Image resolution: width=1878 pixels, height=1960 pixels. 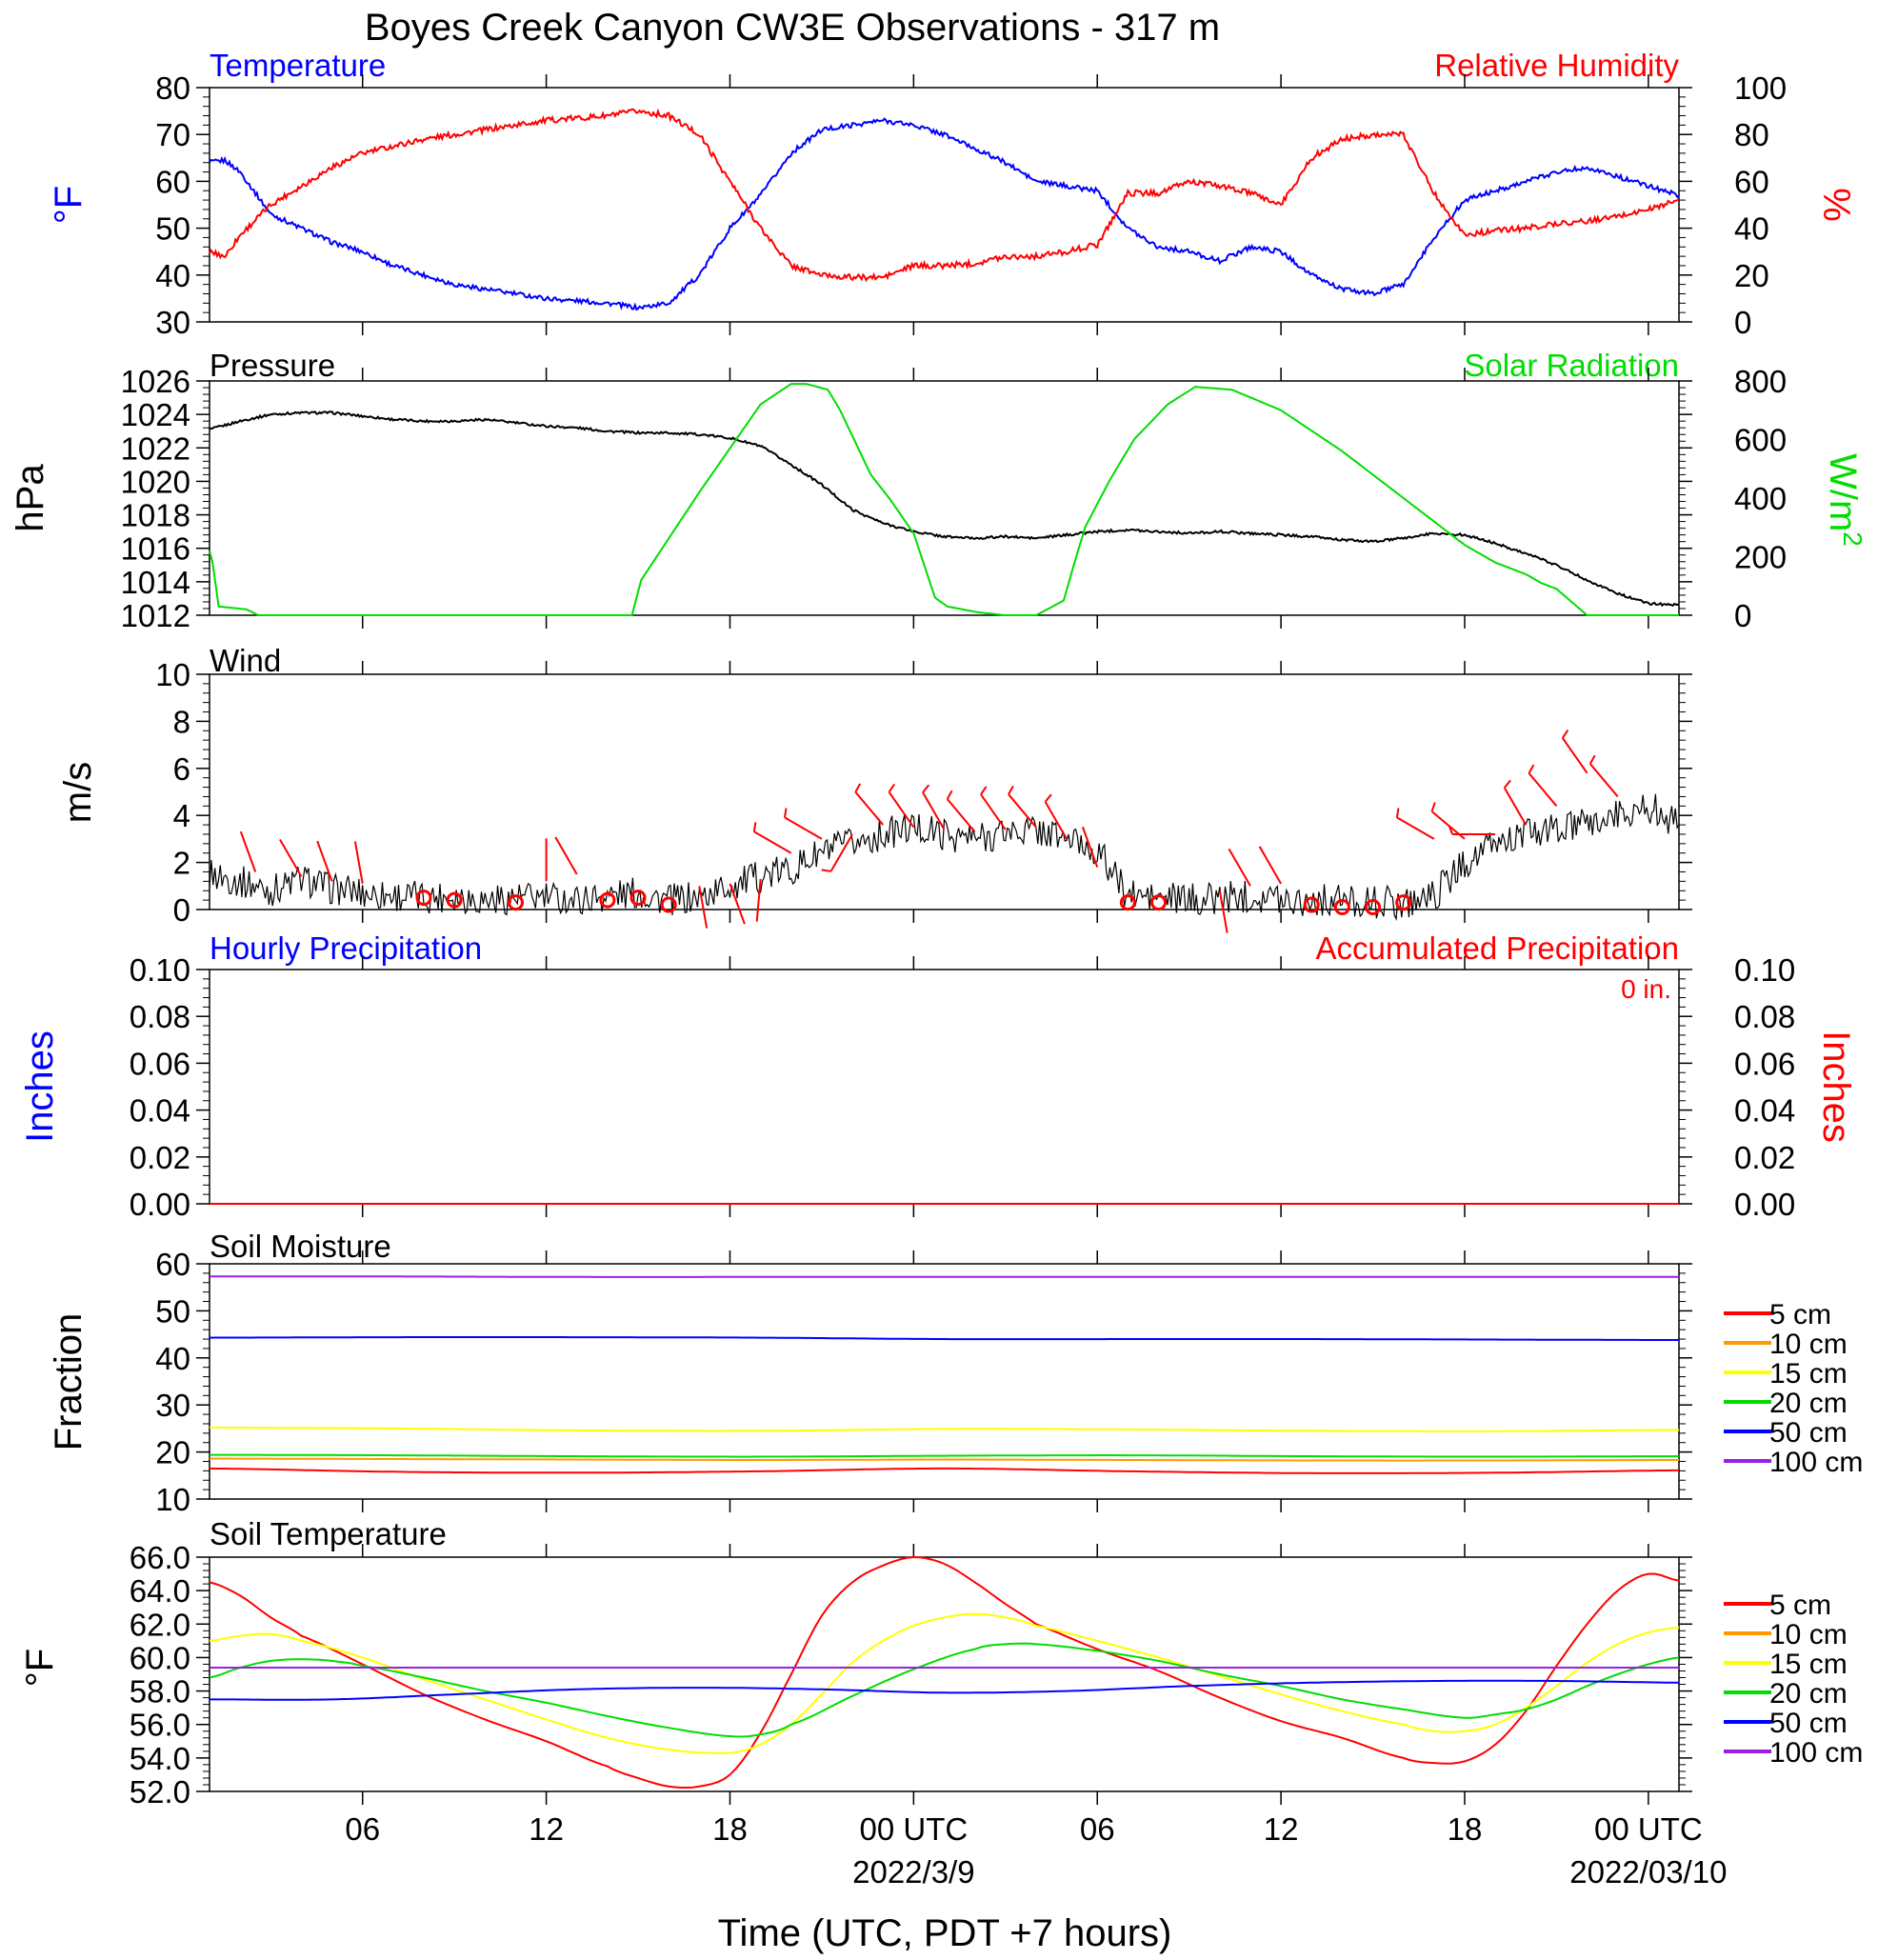 I want to click on y-tick-label-left: 0, so click(x=181, y=910).